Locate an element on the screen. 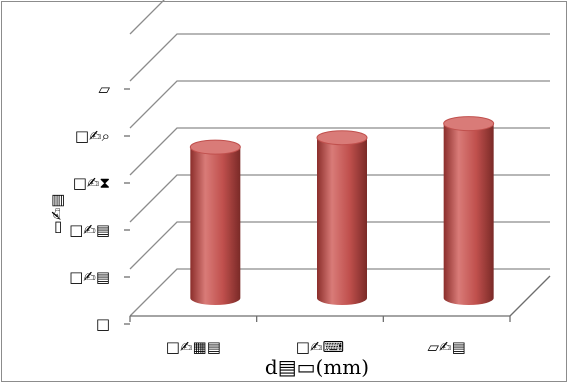 This screenshot has width=570, height=385. floor-edge is located at coordinates (530, 296).